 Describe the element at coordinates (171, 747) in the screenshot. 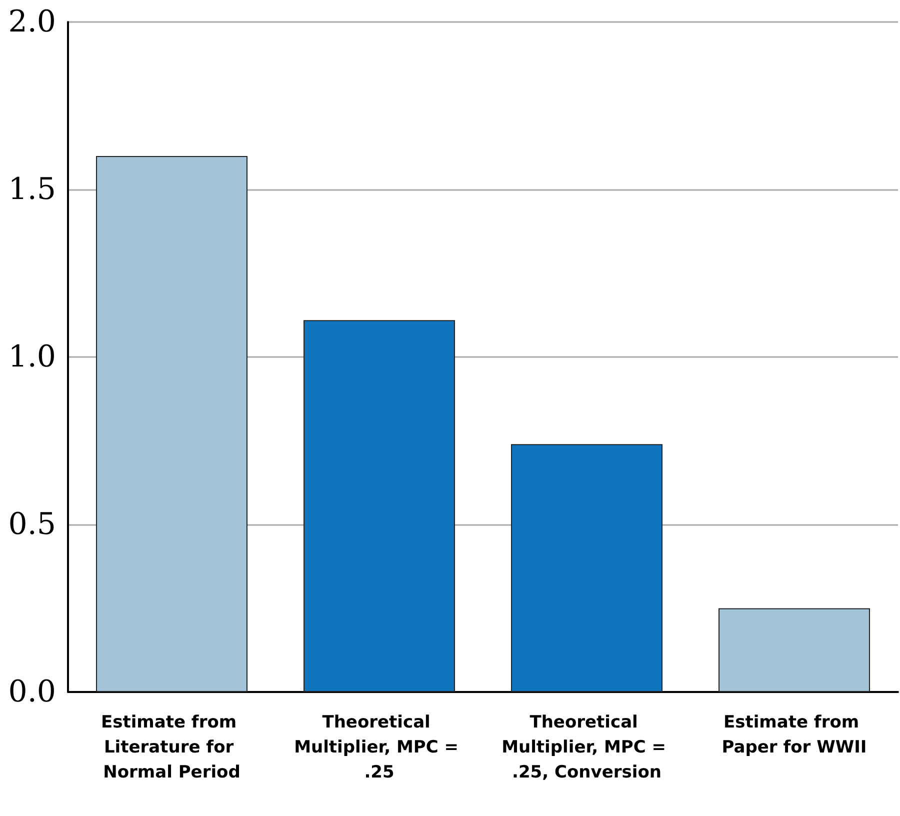

I see `x-tick-label: Estimate from Literature for Normal Period` at that location.